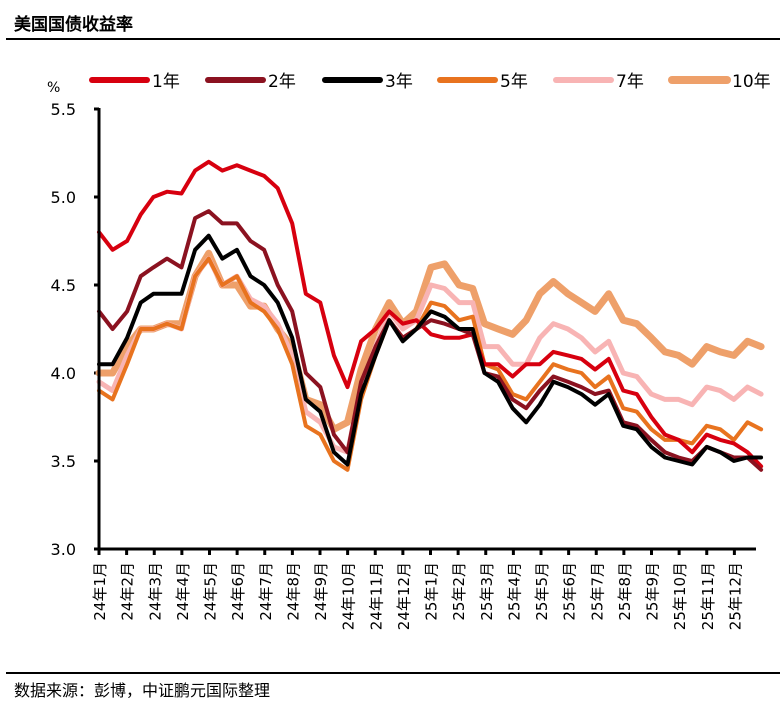  I want to click on source-divider, so click(393, 673).